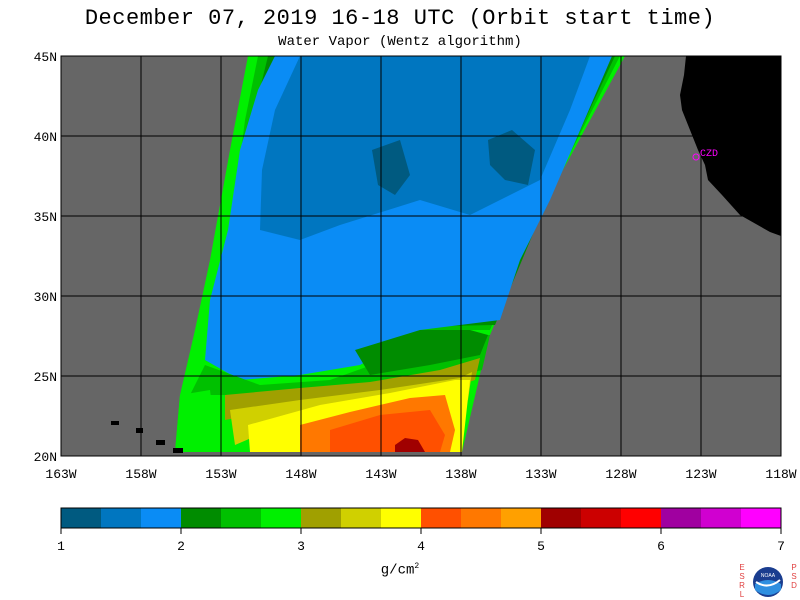 The image size is (800, 600). What do you see at coordinates (425, 148) in the screenshot?
I see `swath-blue-dark` at bounding box center [425, 148].